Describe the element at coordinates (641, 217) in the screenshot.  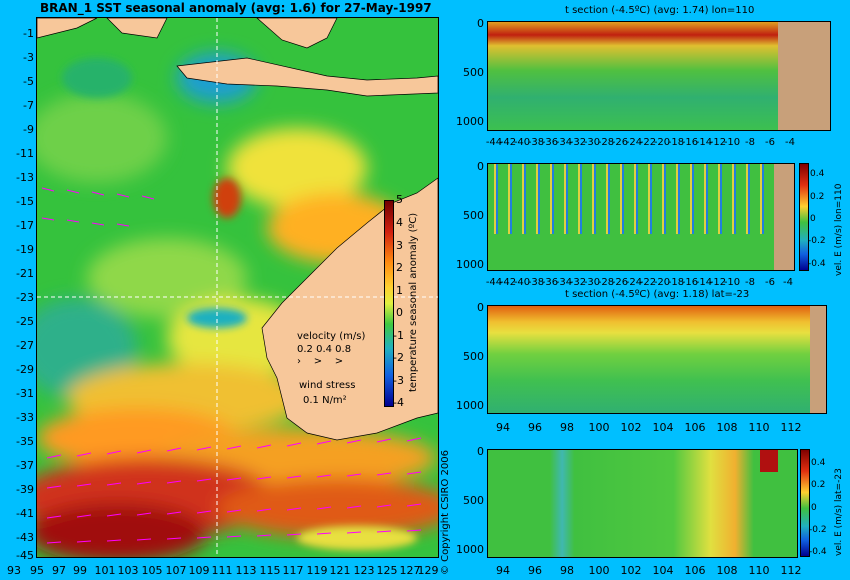
I see `panel2-velocity-section` at that location.